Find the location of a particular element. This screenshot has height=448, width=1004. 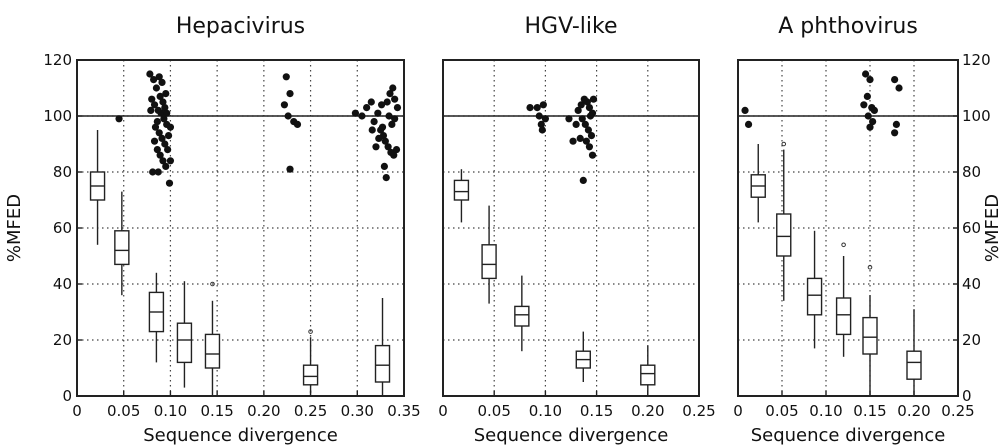

x-tick-label: 0.25 is located at coordinates (310, 411).